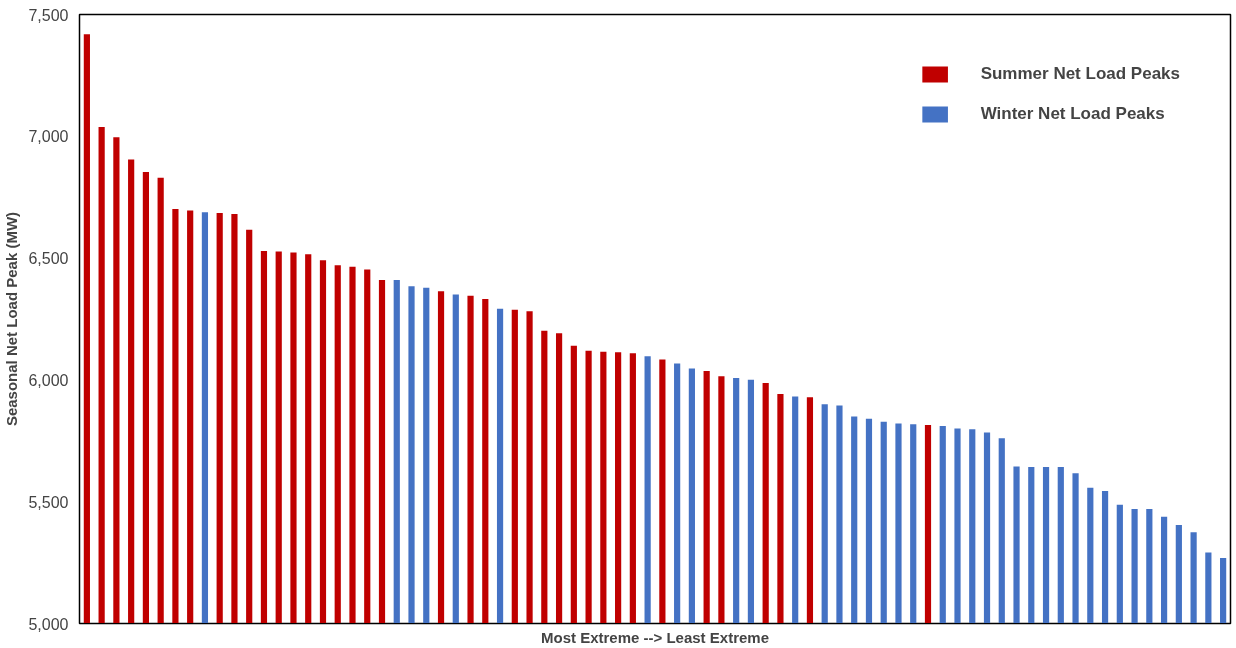 This screenshot has width=1236, height=648. What do you see at coordinates (655, 637) in the screenshot?
I see `x-axis-title: Most Extreme --> Least Extreme` at bounding box center [655, 637].